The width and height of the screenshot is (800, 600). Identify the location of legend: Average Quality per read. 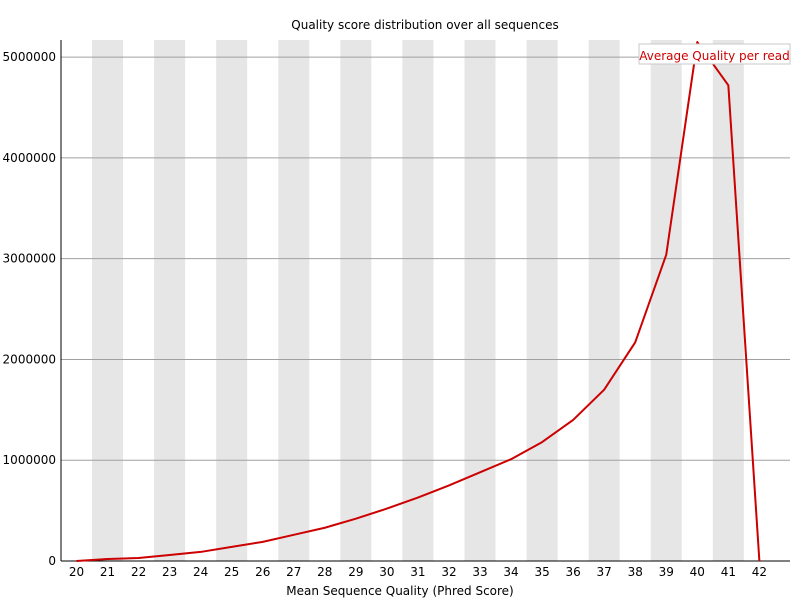
(714, 54).